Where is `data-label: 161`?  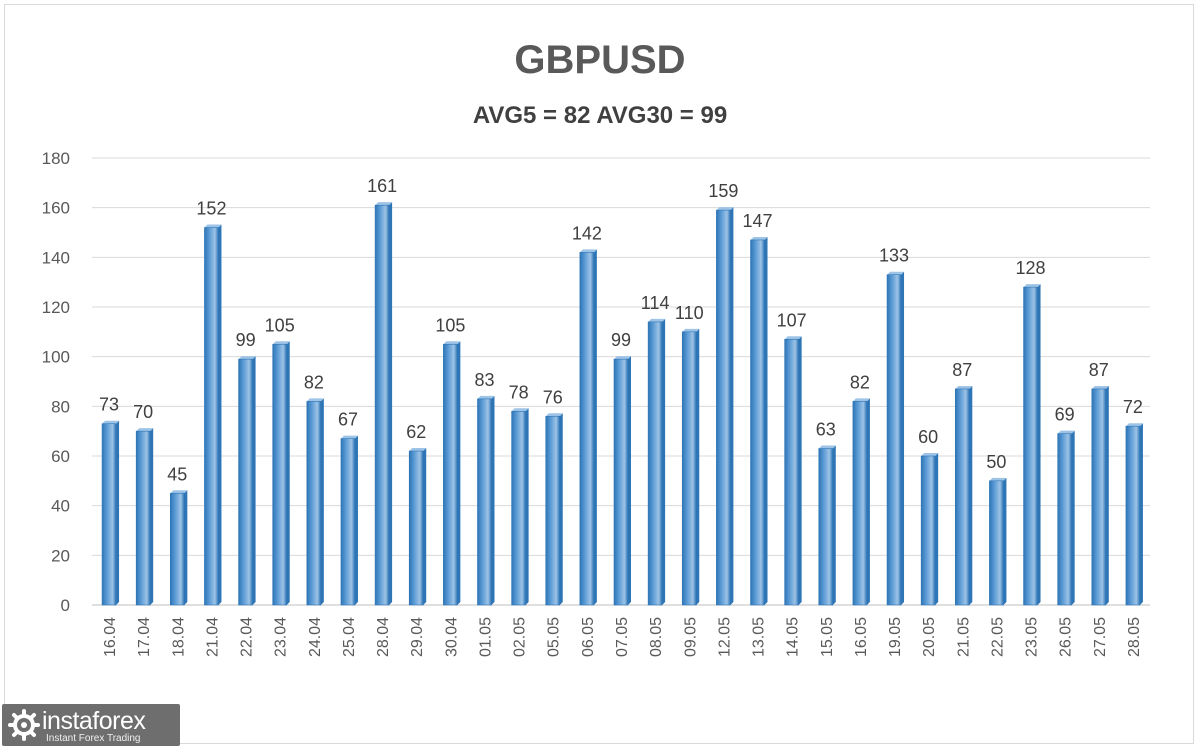 data-label: 161 is located at coordinates (382, 186).